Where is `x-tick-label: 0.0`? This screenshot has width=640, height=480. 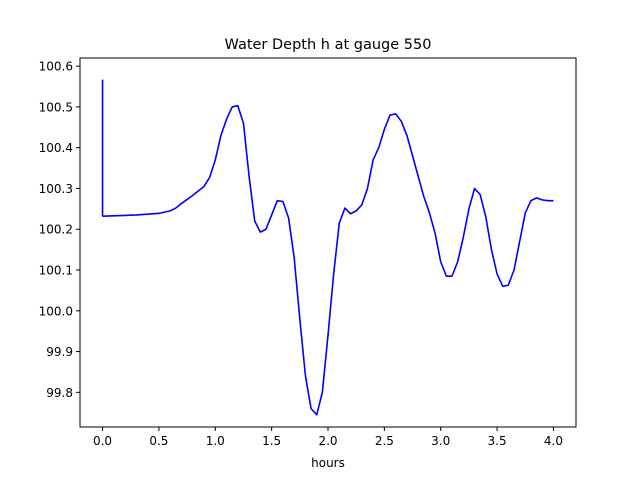 x-tick-label: 0.0 is located at coordinates (102, 441).